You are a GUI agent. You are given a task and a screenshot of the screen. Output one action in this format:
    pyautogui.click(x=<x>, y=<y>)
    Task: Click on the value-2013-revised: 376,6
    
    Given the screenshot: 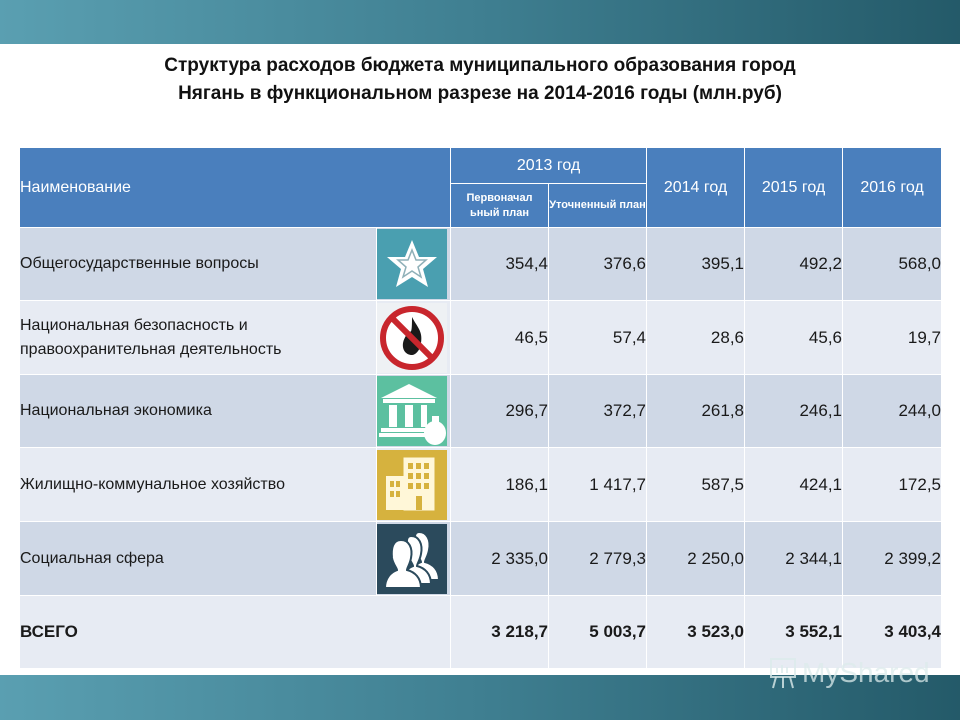 What is the action you would take?
    pyautogui.click(x=598, y=264)
    